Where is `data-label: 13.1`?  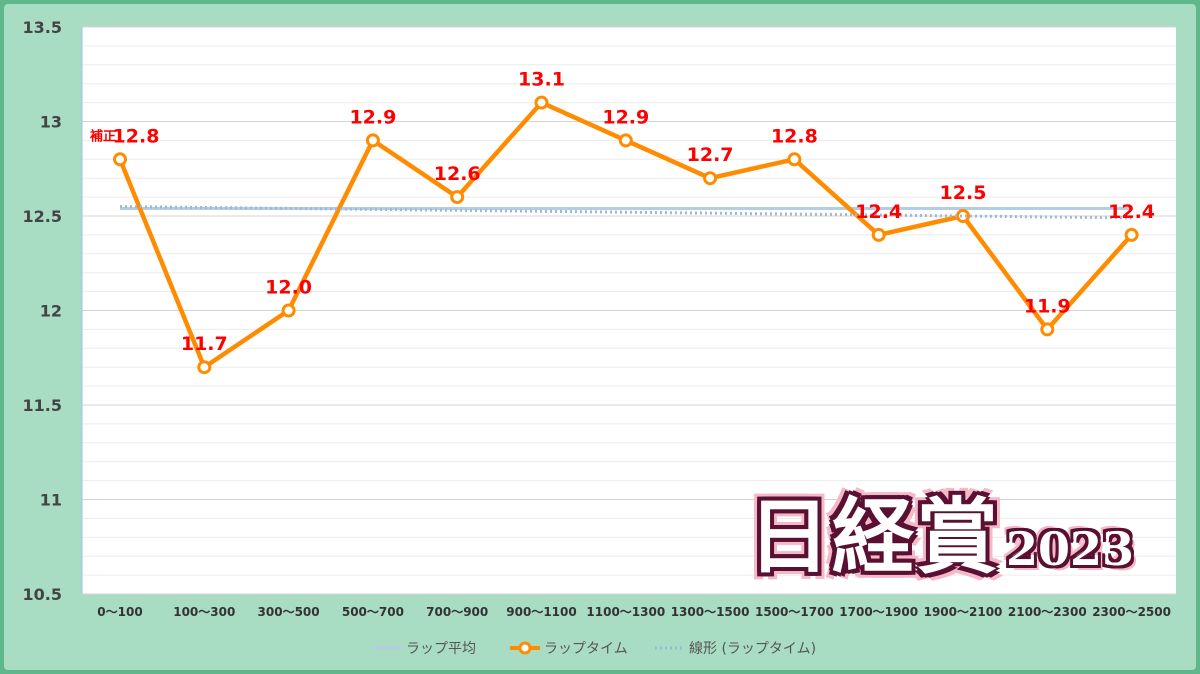
data-label: 13.1 is located at coordinates (541, 80).